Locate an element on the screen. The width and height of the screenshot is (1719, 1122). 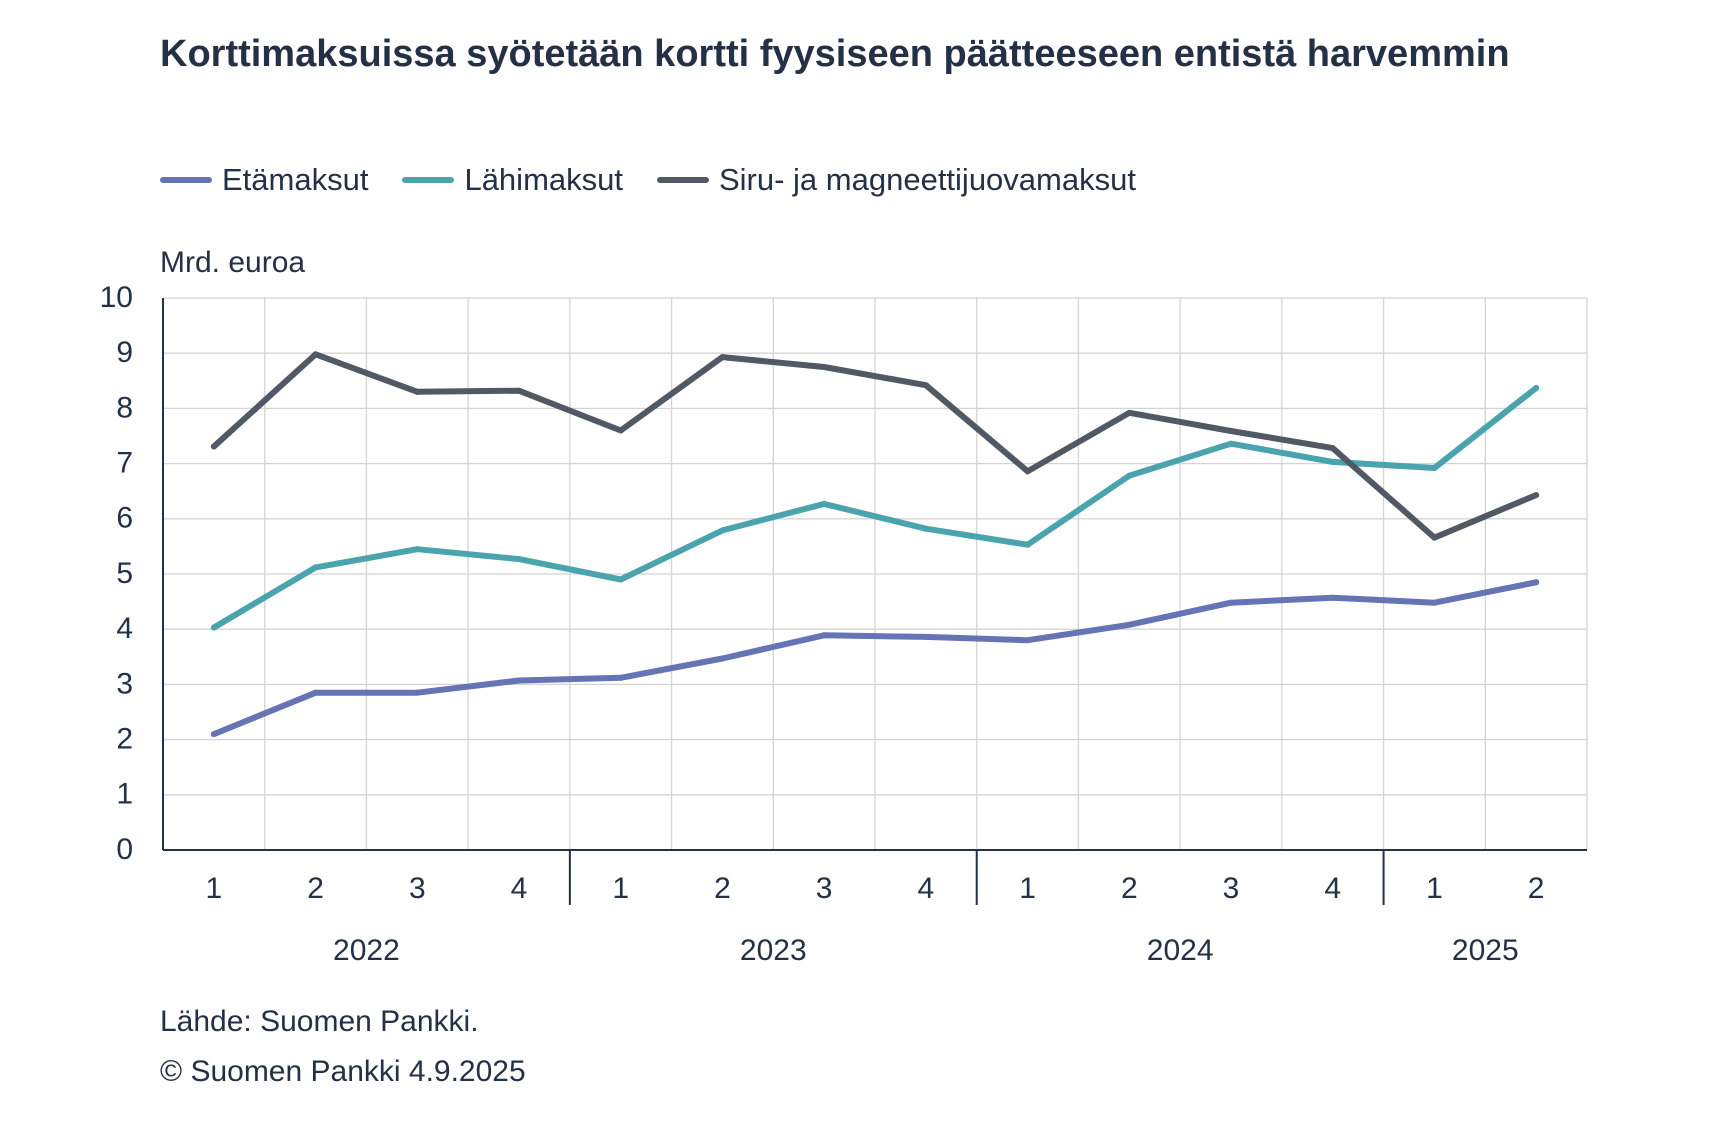
legend-label-etamaksut: Etämaksut is located at coordinates (295, 179).